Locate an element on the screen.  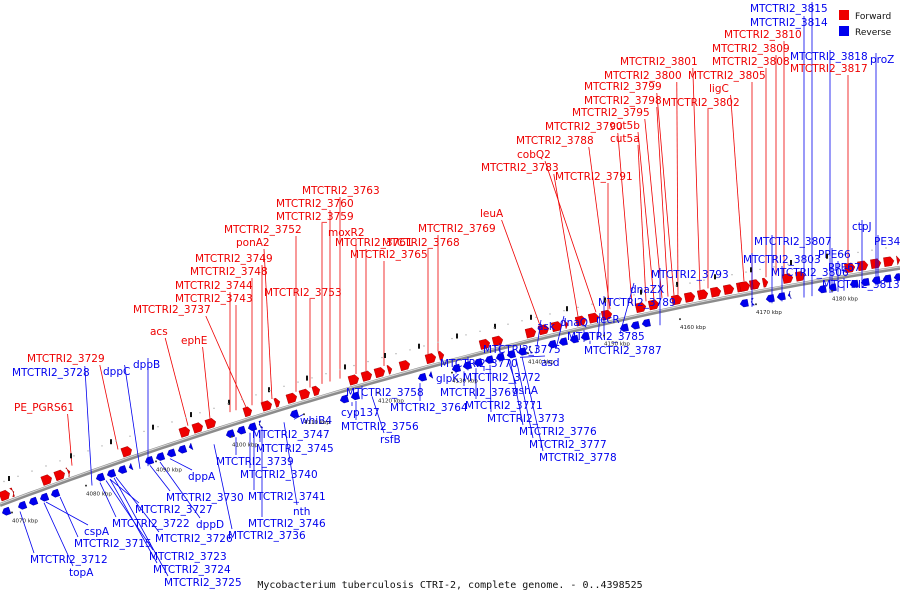
reverse-gene-label: MTCTRI2_3723 is located at coordinates (188, 557).